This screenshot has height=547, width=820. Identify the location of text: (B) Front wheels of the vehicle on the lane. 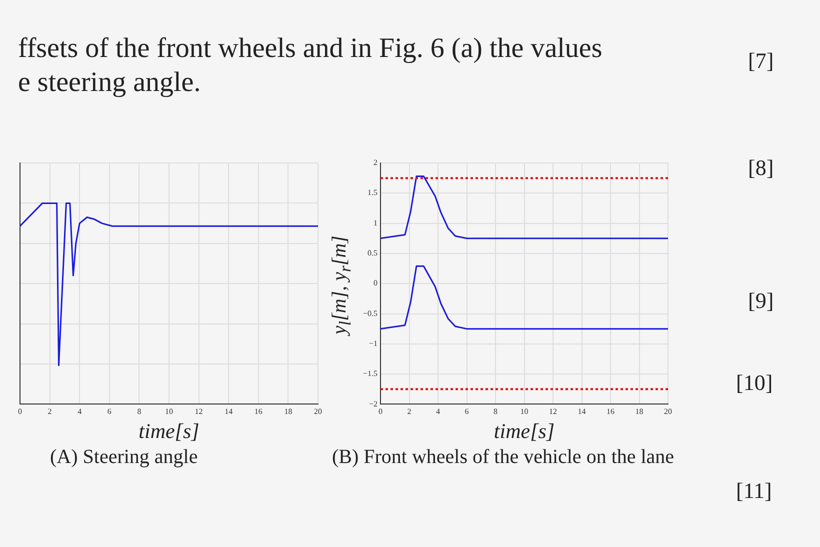
(503, 457).